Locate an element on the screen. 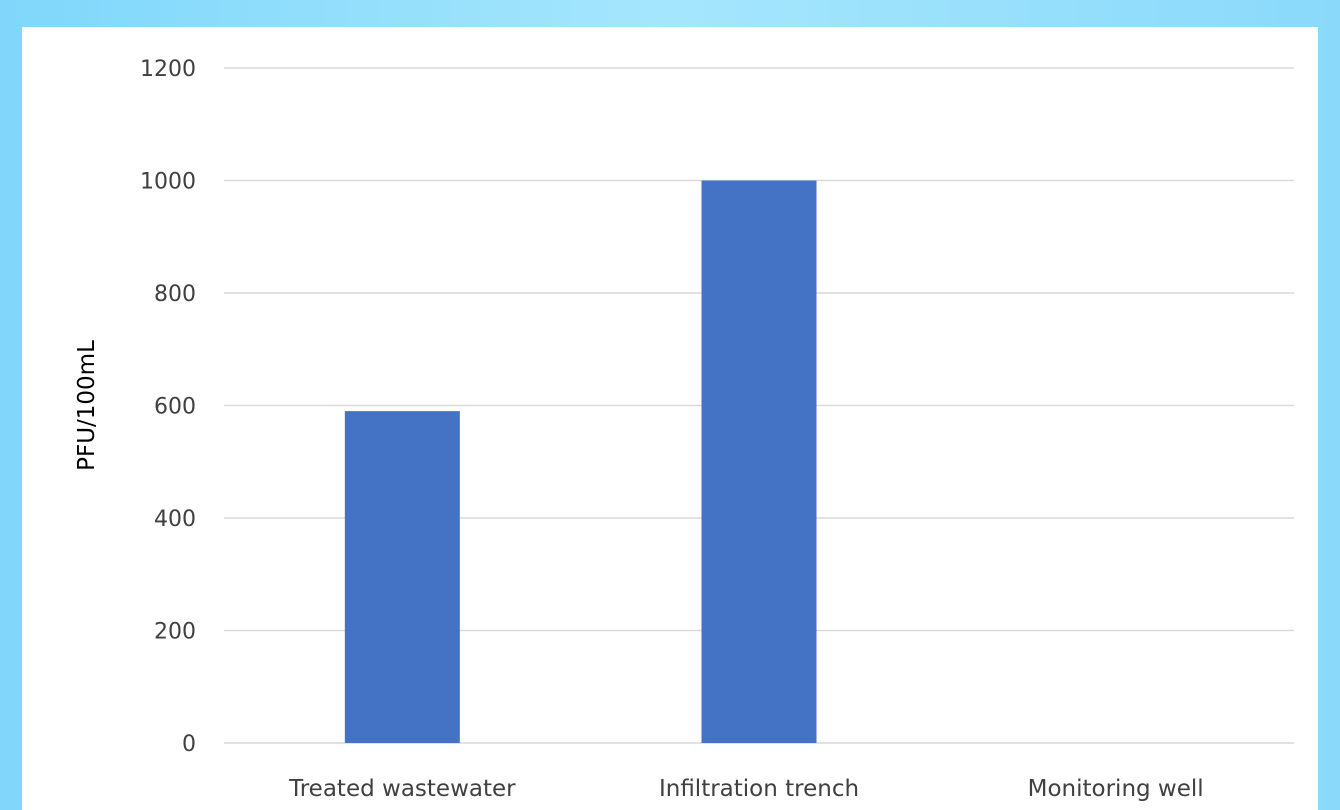 The image size is (1340, 810). y-tick-label: 1200 is located at coordinates (168, 69).